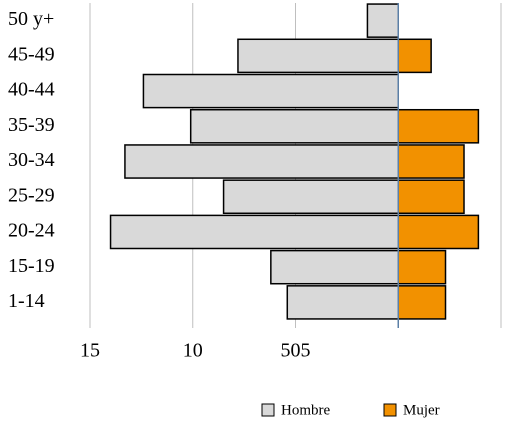  Describe the element at coordinates (305, 410) in the screenshot. I see `legend-label: Hombre` at that location.